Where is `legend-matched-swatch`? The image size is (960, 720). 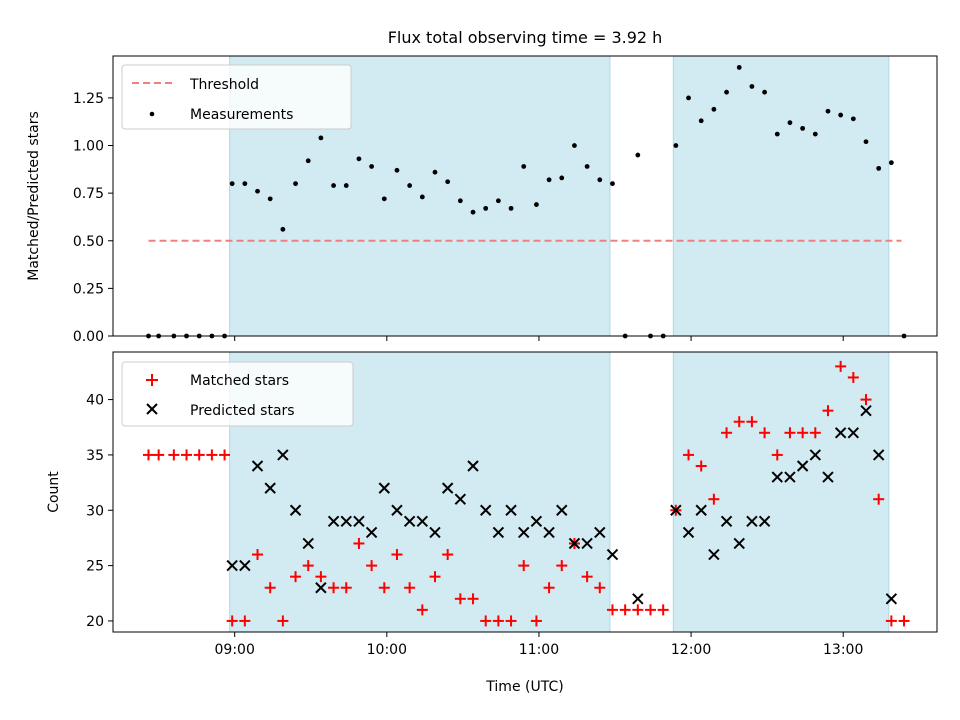
legend-matched-swatch is located at coordinates (152, 380).